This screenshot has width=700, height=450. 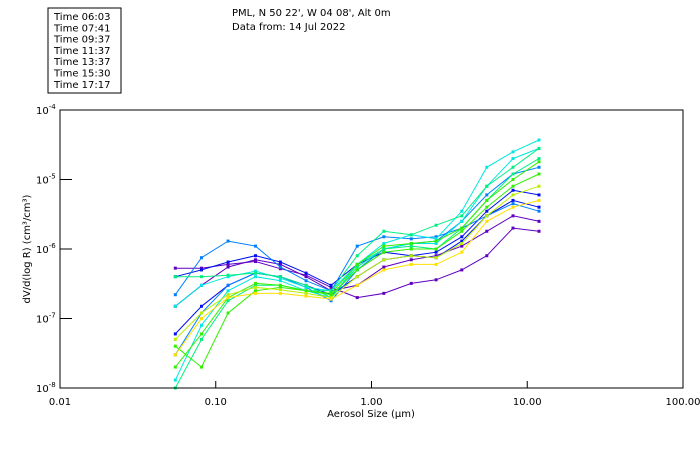 What do you see at coordinates (46, 388) in the screenshot?
I see `y-tick-label: 10⁻⁸` at bounding box center [46, 388].